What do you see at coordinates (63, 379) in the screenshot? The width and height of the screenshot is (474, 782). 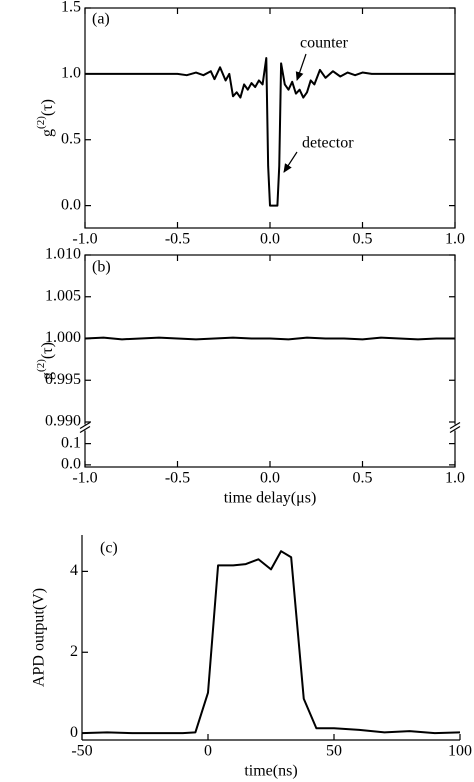 I see `y-tick-label: 0.995` at bounding box center [63, 379].